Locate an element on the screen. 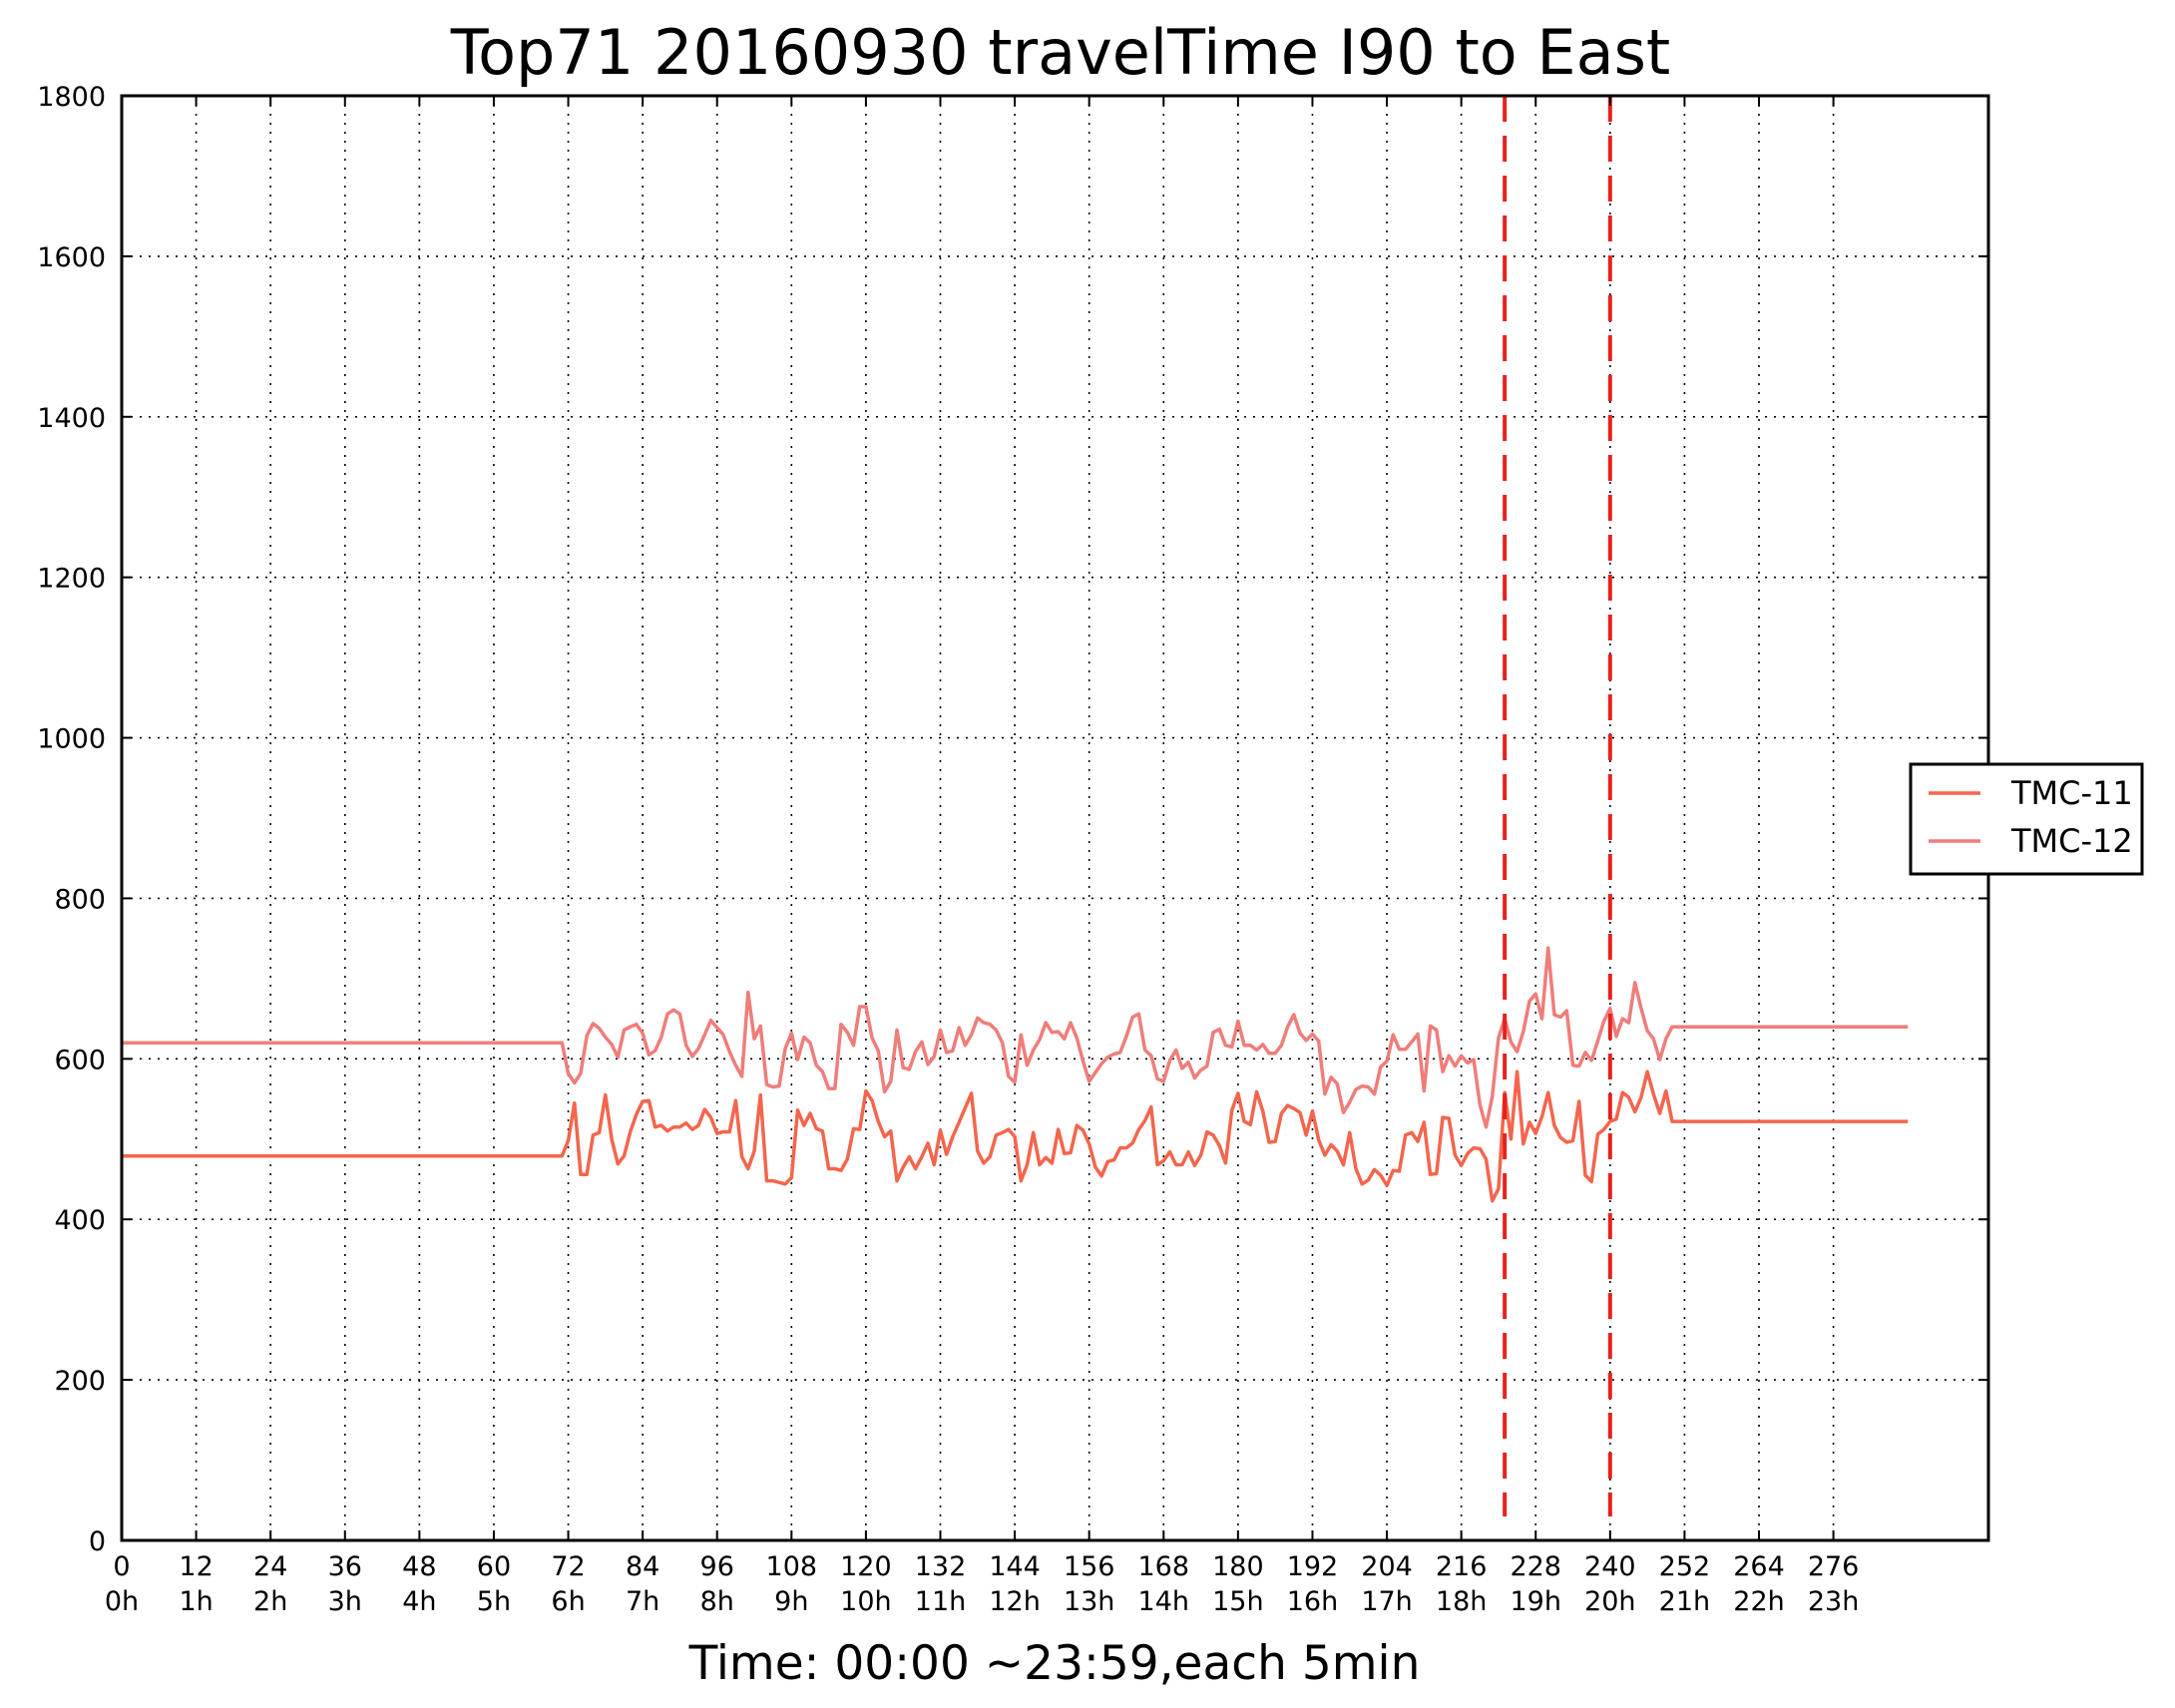  y-tick-label: 600 is located at coordinates (80, 1060).